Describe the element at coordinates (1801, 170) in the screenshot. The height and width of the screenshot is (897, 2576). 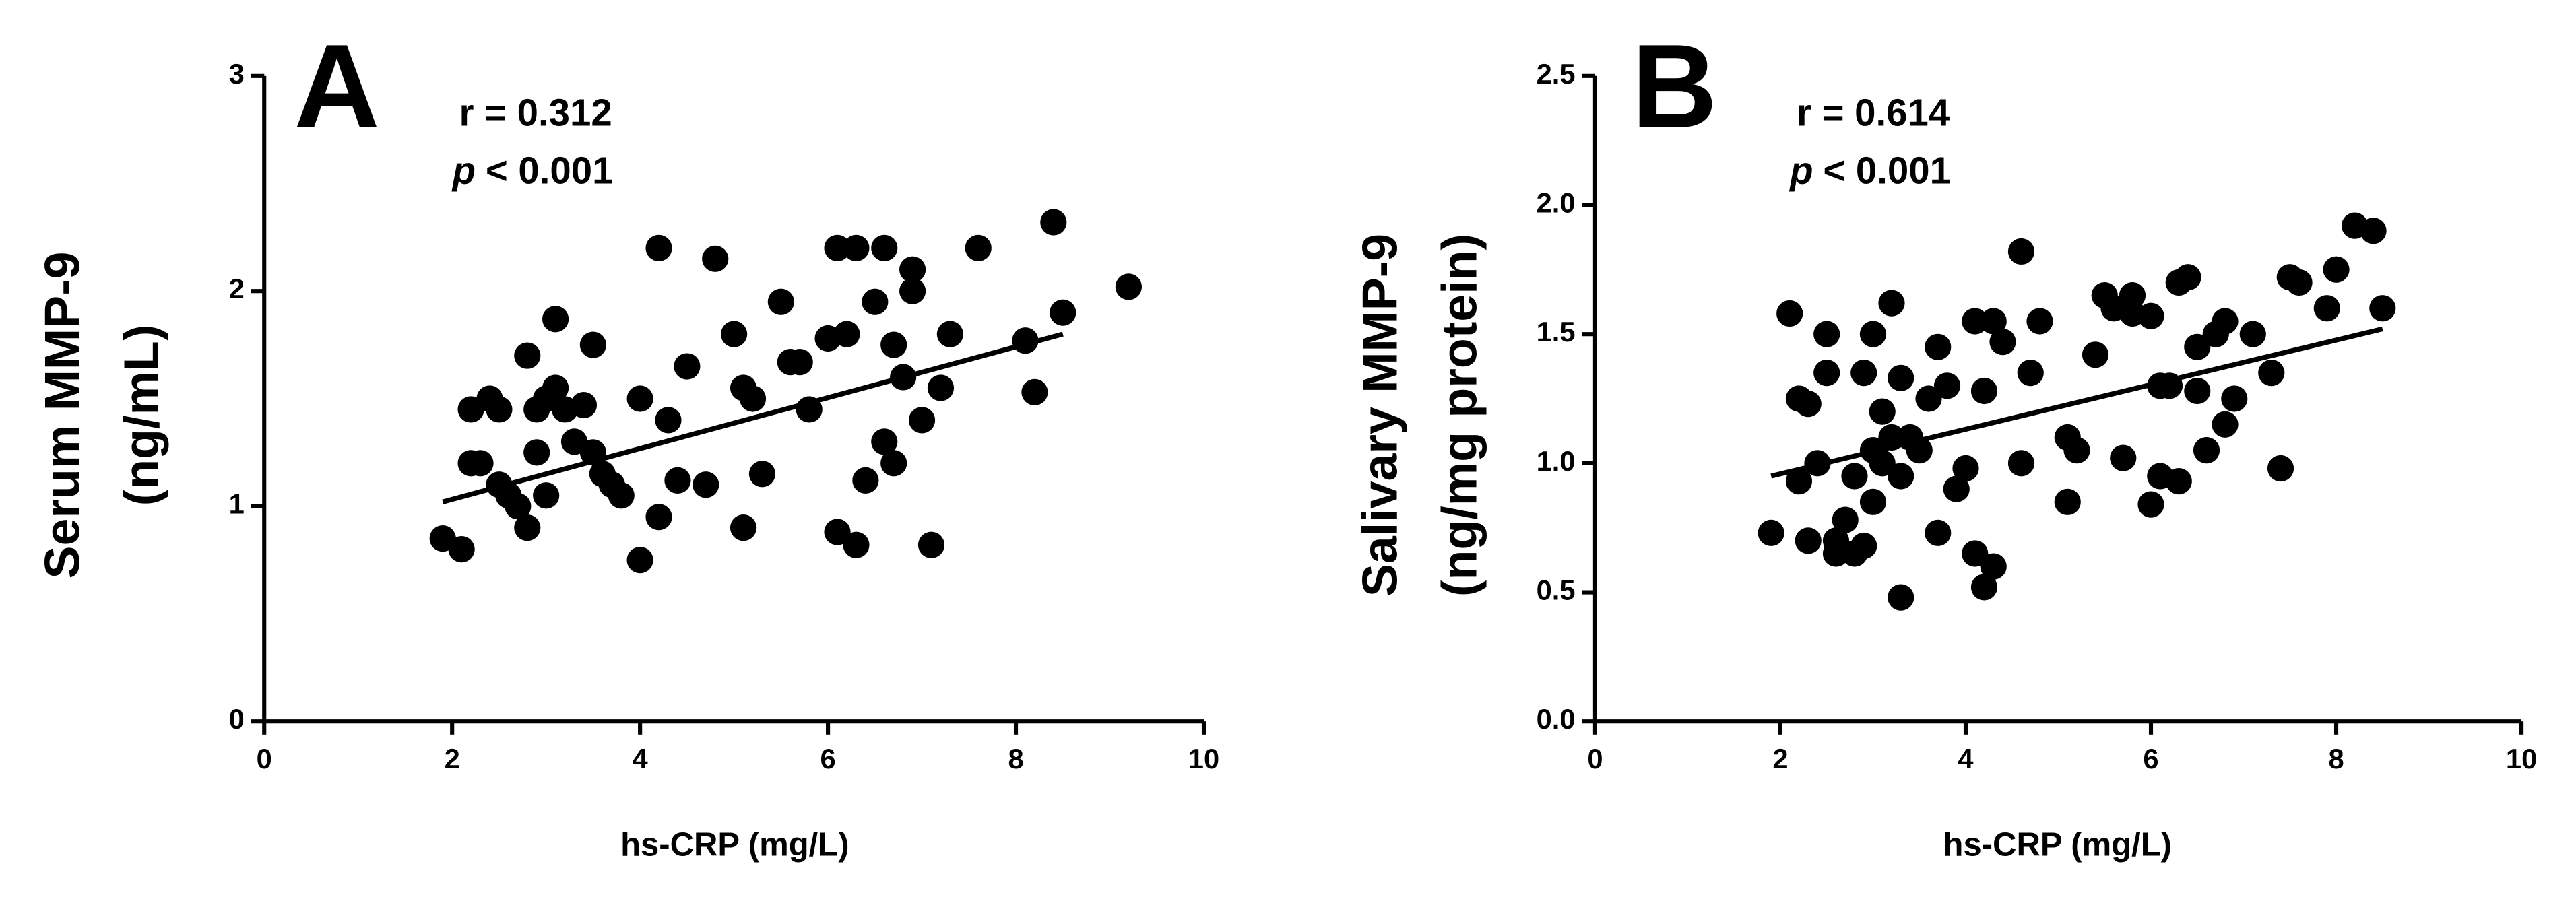
I see `p-symbol: p` at that location.